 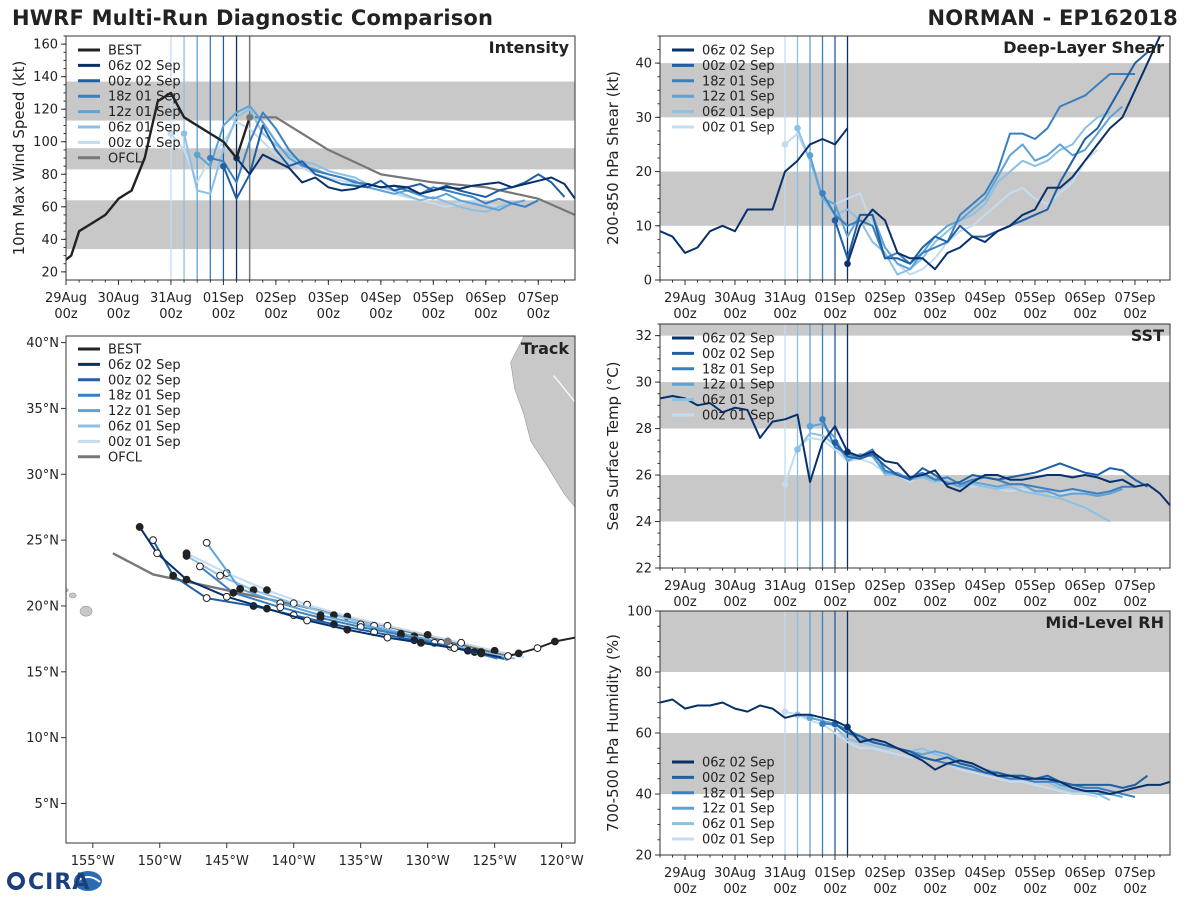 What do you see at coordinates (1134, 873) in the screenshot?
I see `rh-x-tick-date: 07Sep` at bounding box center [1134, 873].